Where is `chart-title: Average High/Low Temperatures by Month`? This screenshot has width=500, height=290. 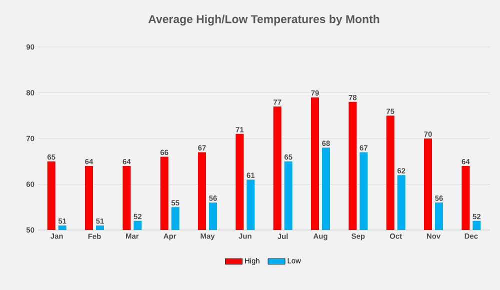
chart-title: Average High/Low Temperatures by Month is located at coordinates (264, 20).